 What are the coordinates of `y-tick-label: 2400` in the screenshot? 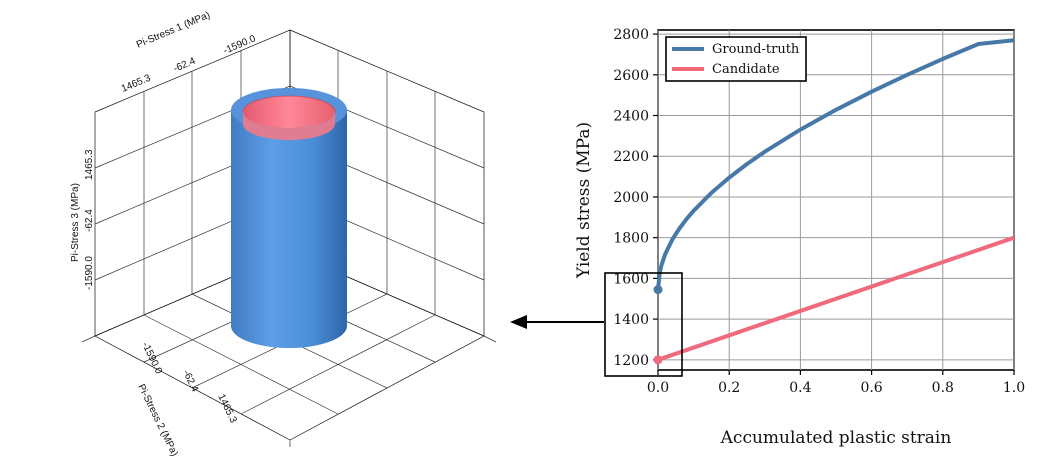 It's located at (631, 117).